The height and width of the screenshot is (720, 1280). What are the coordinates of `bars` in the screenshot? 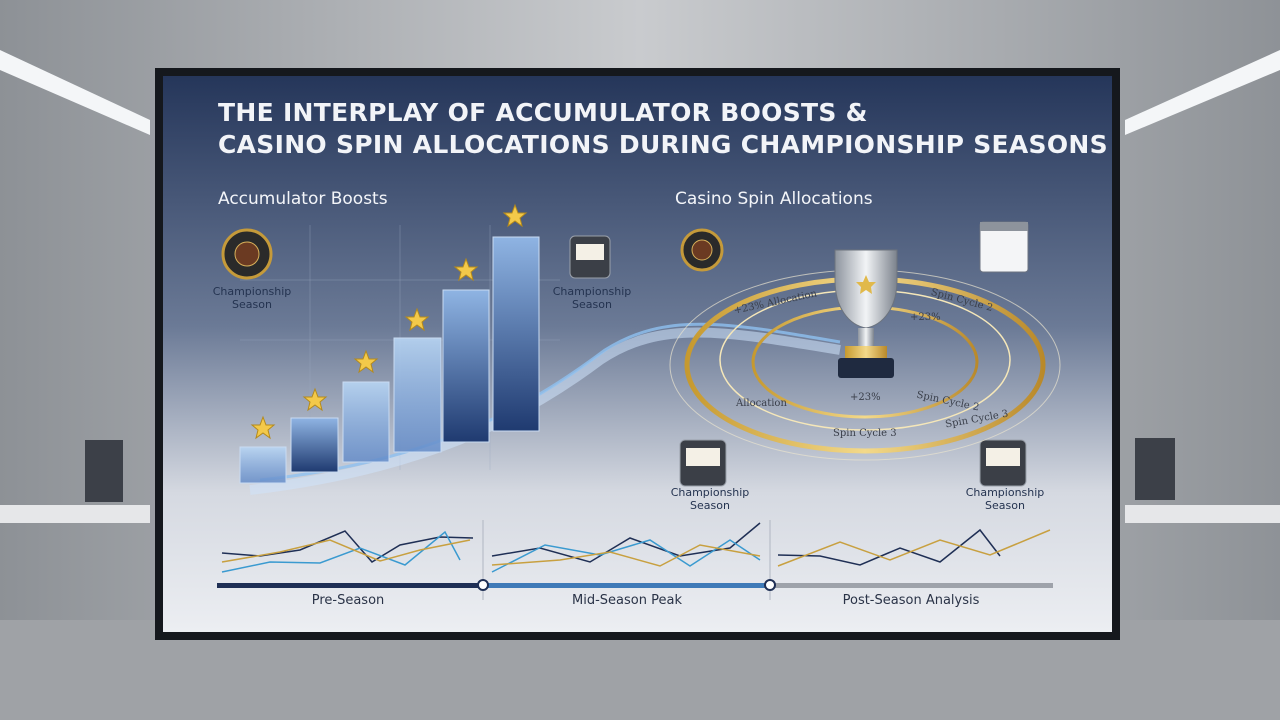 It's located at (389, 360).